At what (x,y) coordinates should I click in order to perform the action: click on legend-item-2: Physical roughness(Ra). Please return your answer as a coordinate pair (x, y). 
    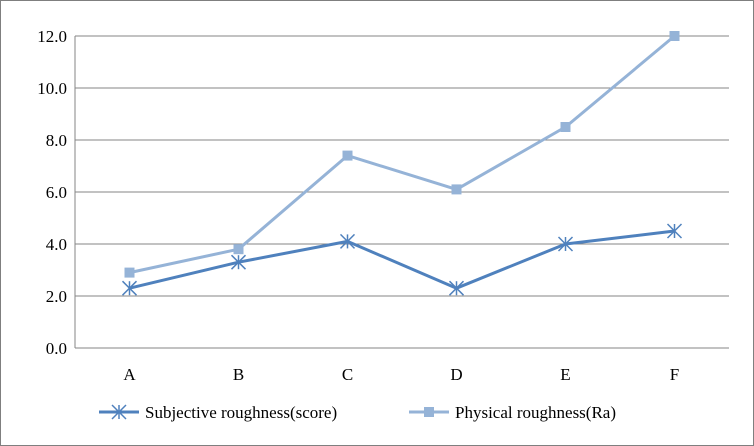
    Looking at the image, I should click on (512, 412).